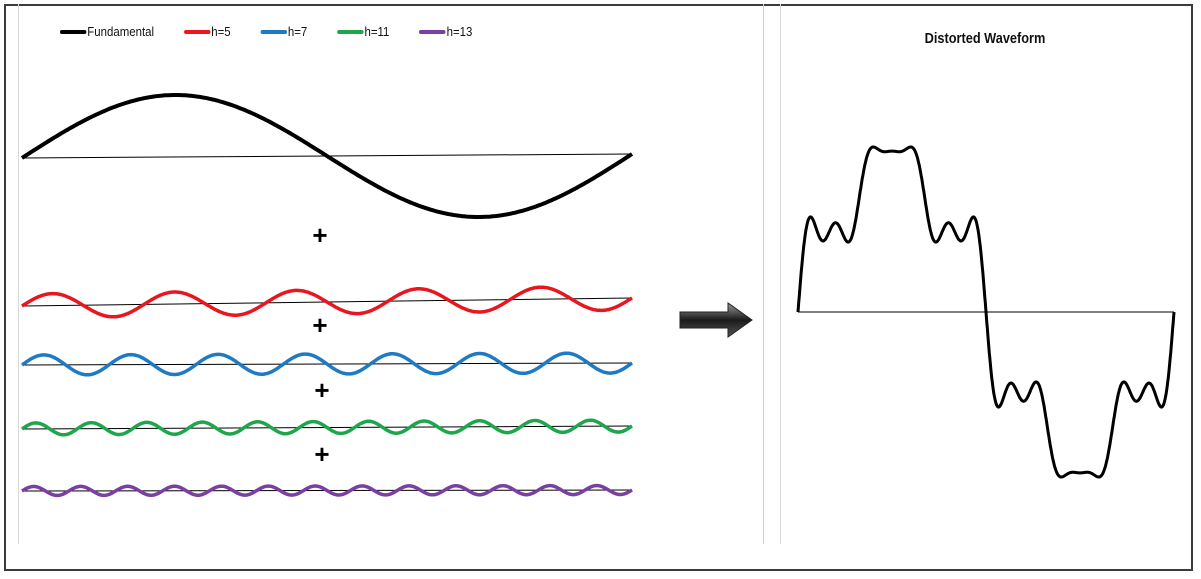 The image size is (1201, 579). What do you see at coordinates (327, 156) in the screenshot?
I see `fundamental-wave` at bounding box center [327, 156].